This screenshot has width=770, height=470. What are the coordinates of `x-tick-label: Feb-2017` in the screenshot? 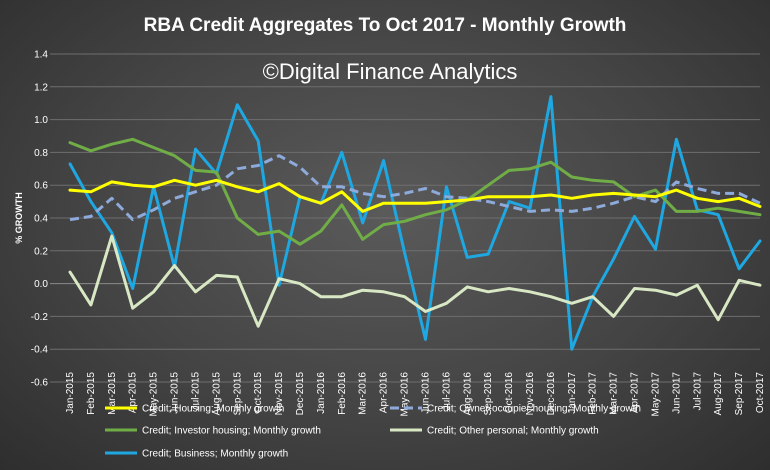 It's located at (593, 393).